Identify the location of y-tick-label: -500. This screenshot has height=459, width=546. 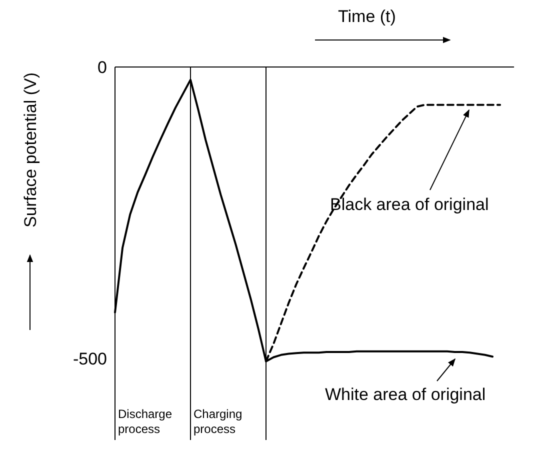
(89, 358).